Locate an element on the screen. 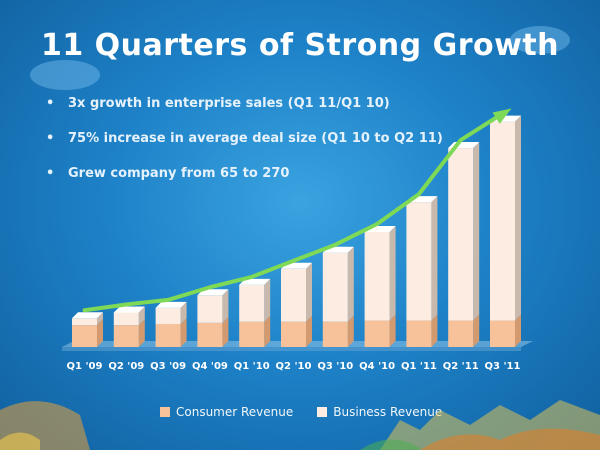 Image resolution: width=600 pixels, height=450 pixels. legend-item-consumer: Consumer Revenue is located at coordinates (226, 412).